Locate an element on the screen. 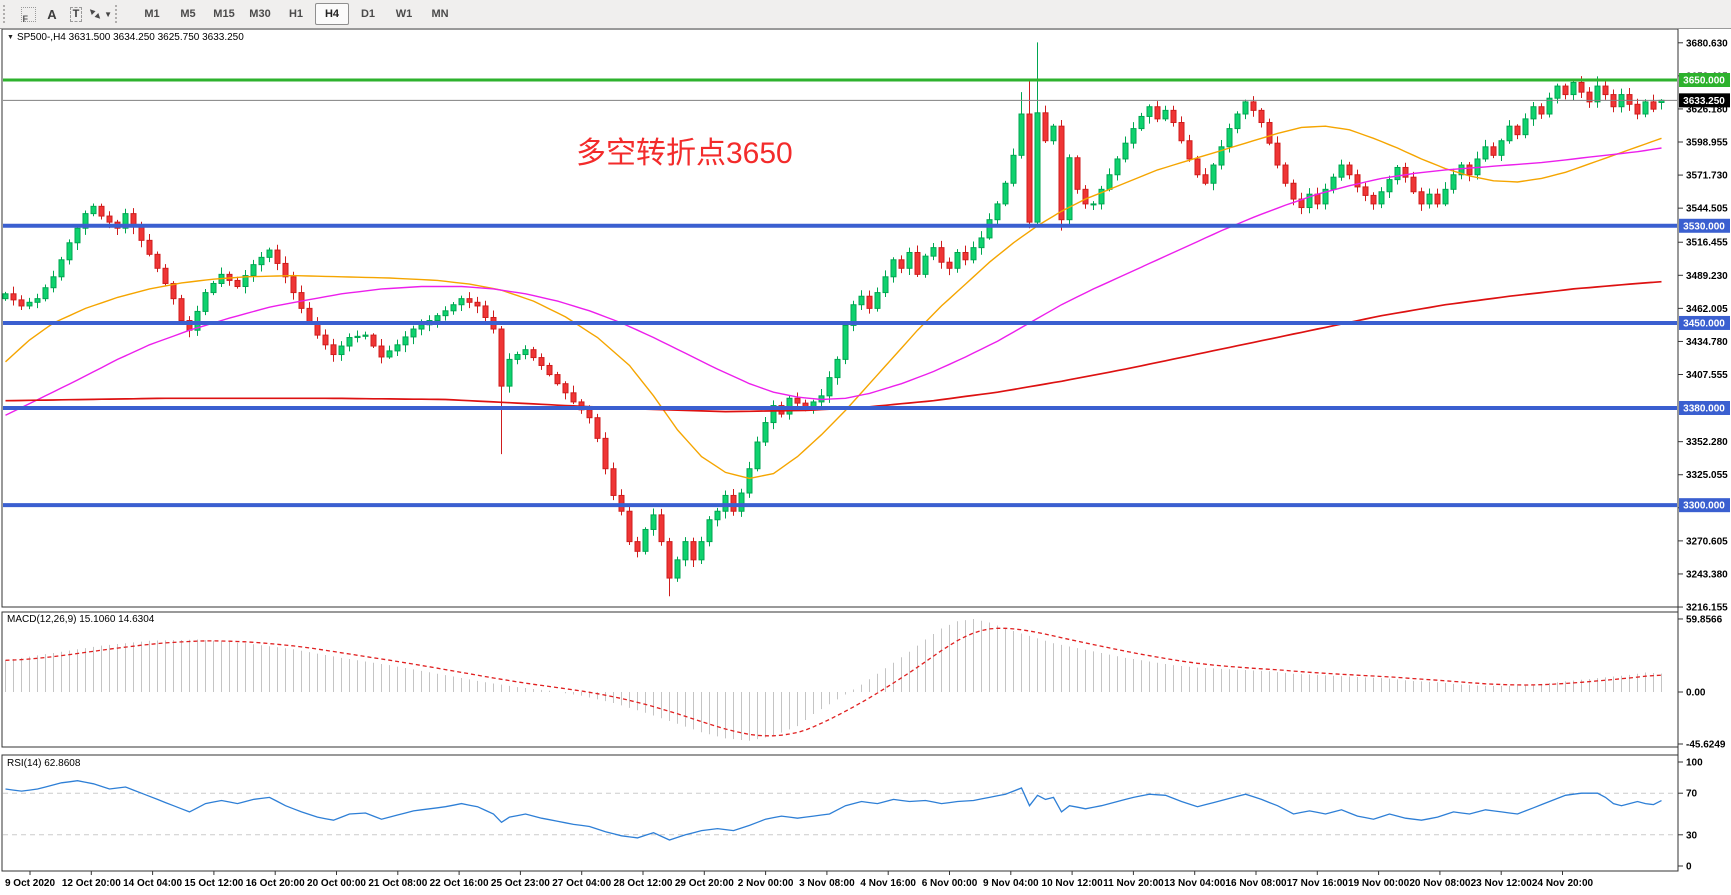 This screenshot has width=1731, height=895. svg-text: 9 Nov 04:00 is located at coordinates (1011, 883).